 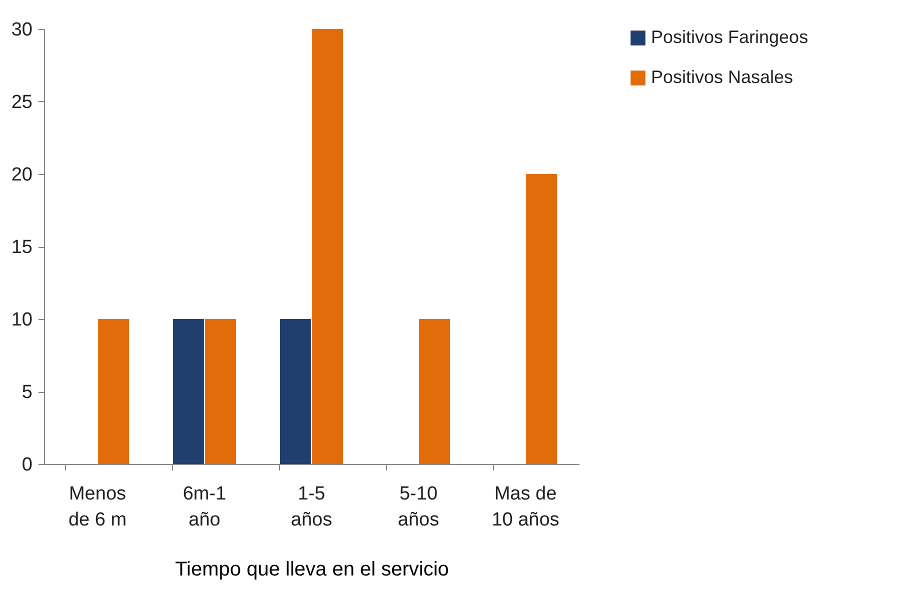 What do you see at coordinates (21, 175) in the screenshot?
I see `y-tick-label: 20` at bounding box center [21, 175].